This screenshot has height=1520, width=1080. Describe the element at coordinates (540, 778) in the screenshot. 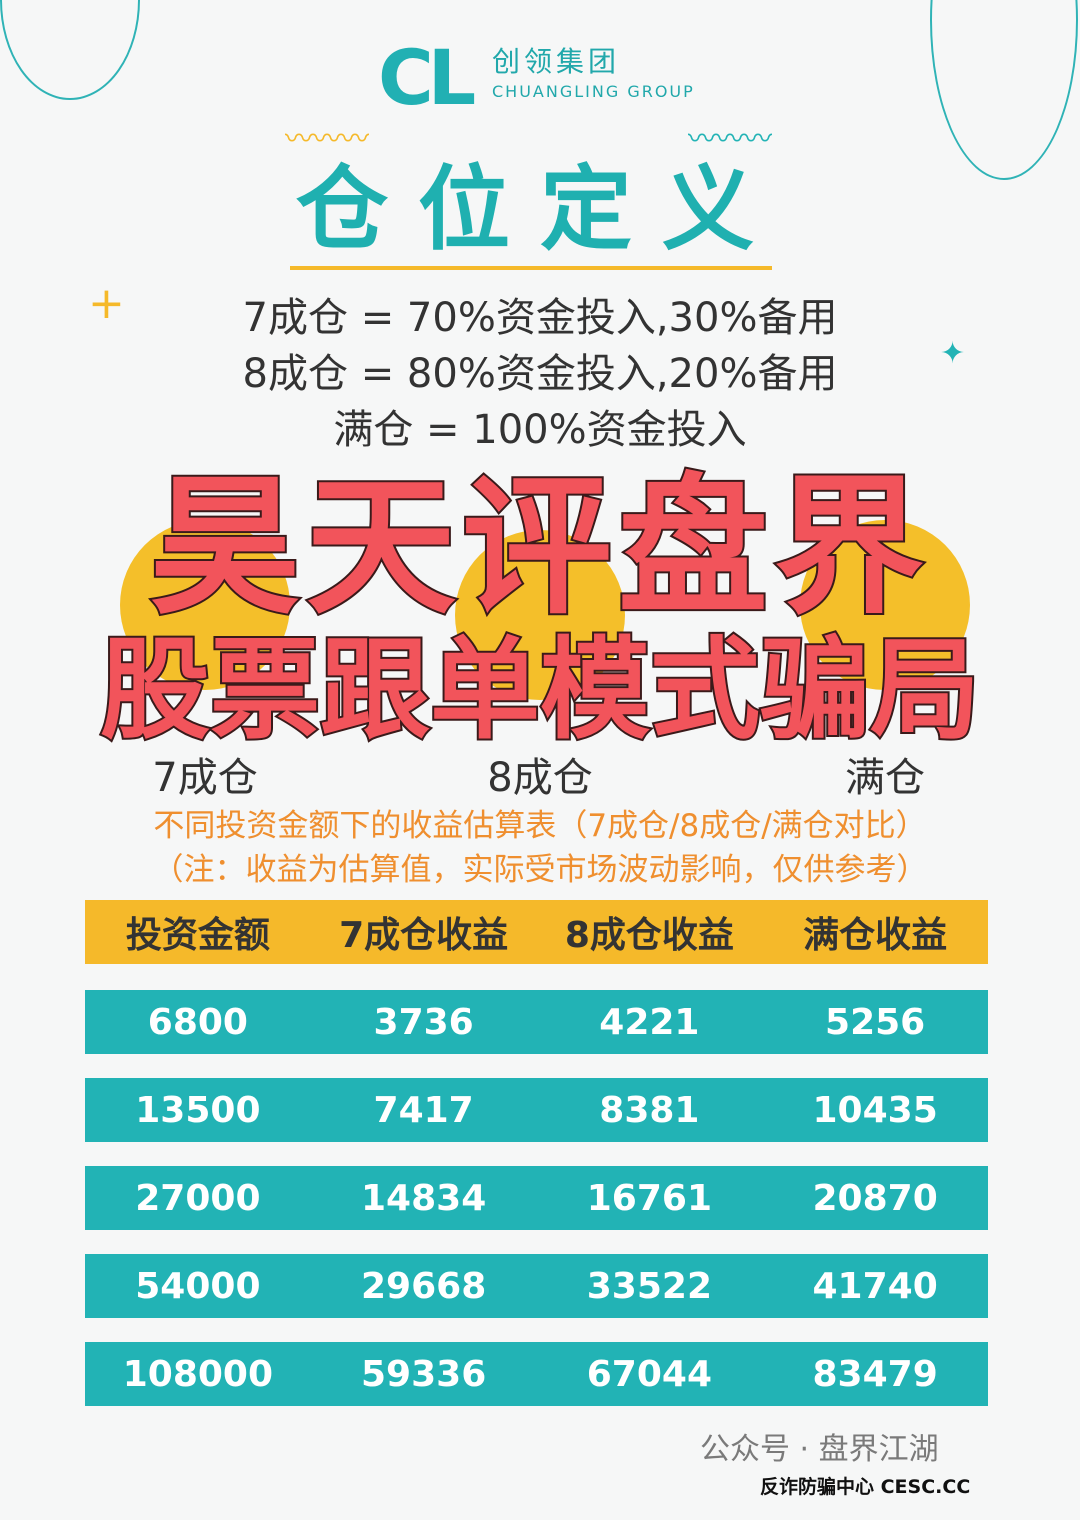

I see `circle-label: 8成仓` at that location.